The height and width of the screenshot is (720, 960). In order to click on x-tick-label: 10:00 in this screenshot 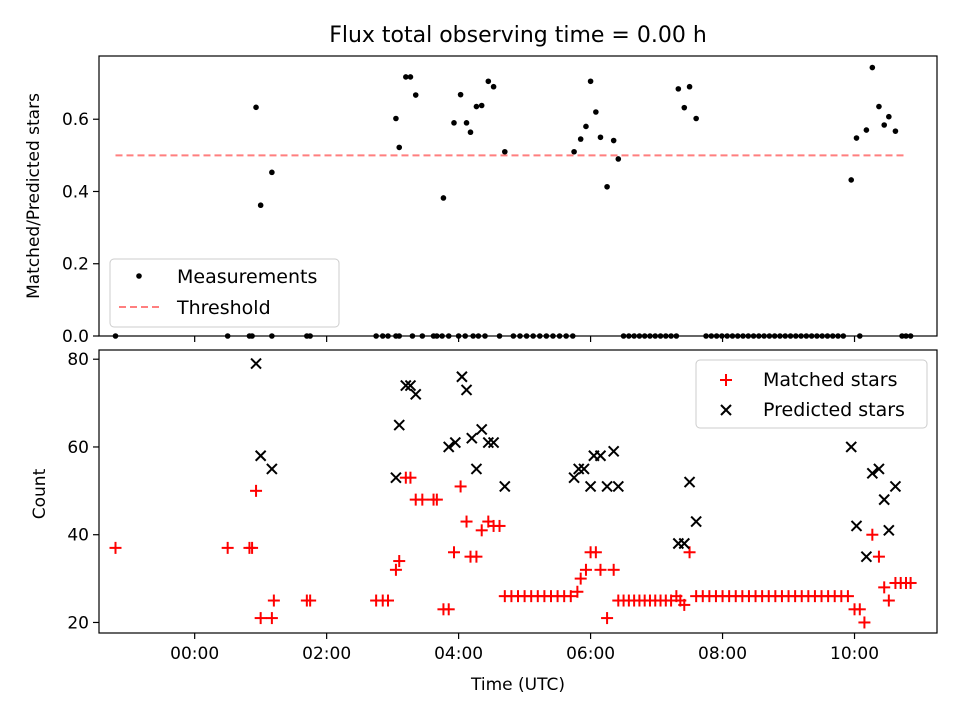, I will do `click(854, 654)`.